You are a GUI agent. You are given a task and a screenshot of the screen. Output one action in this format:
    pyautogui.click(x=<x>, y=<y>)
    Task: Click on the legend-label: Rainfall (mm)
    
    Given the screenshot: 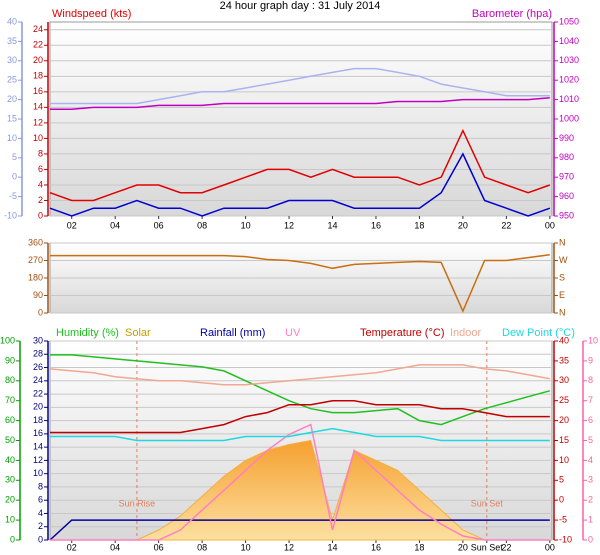 What is the action you would take?
    pyautogui.click(x=232, y=333)
    